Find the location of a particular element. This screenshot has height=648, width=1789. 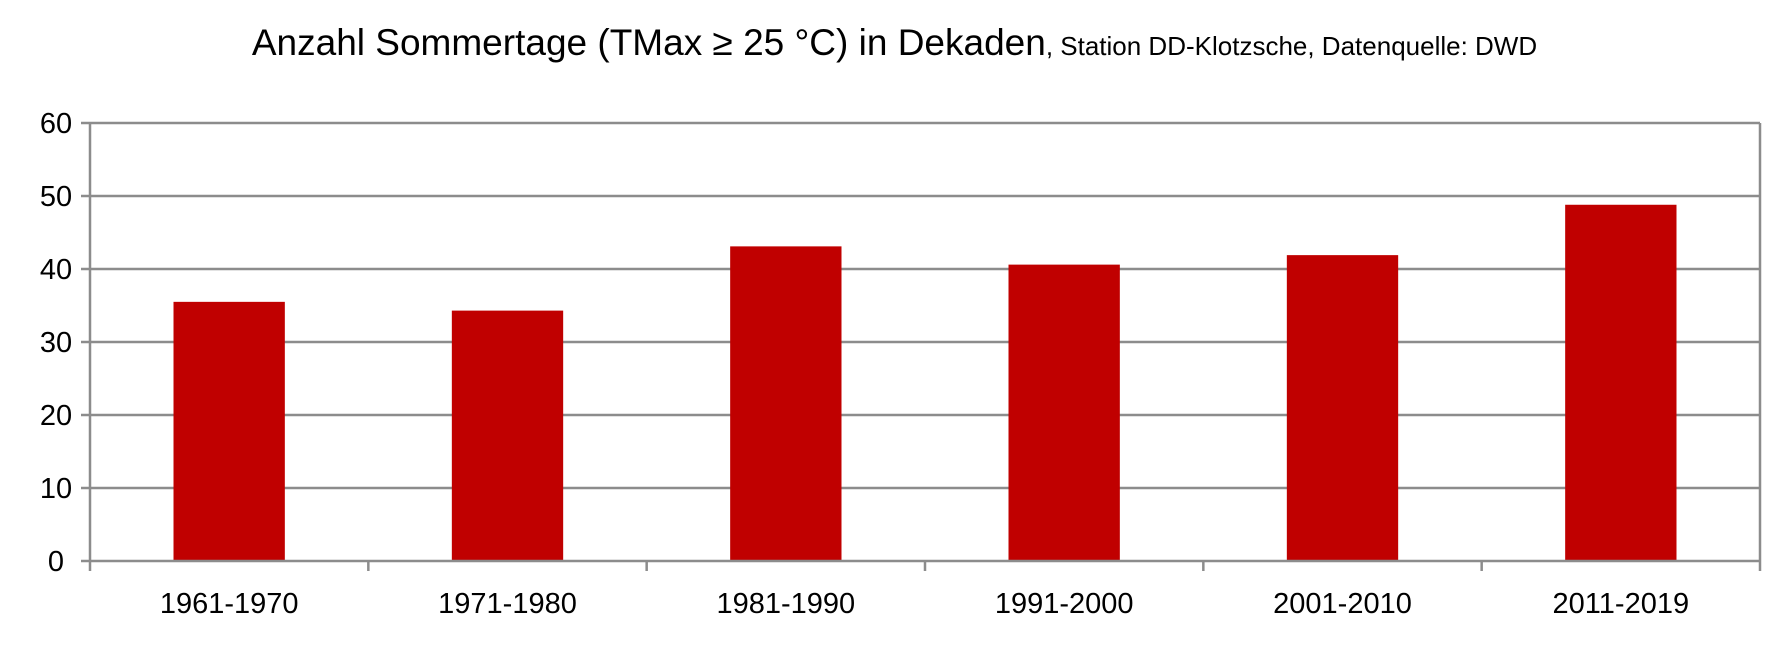

x-tick-label: 1981-1990 is located at coordinates (785, 604).